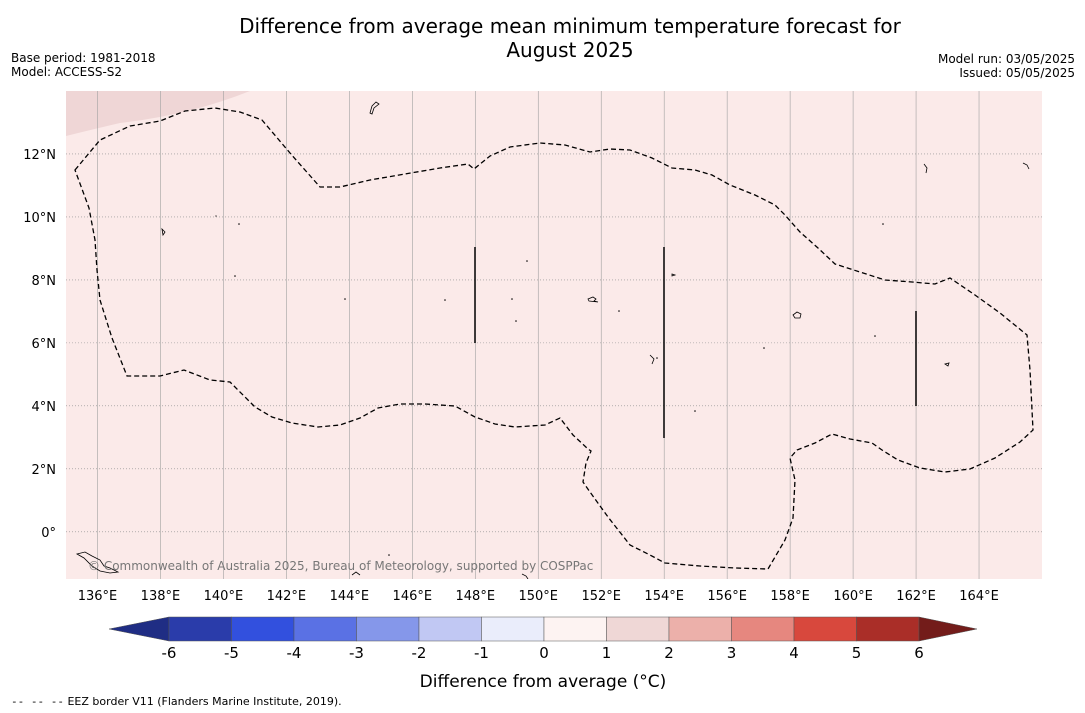 This screenshot has width=1085, height=713. I want to click on colorbar-tick: -6, so click(169, 653).